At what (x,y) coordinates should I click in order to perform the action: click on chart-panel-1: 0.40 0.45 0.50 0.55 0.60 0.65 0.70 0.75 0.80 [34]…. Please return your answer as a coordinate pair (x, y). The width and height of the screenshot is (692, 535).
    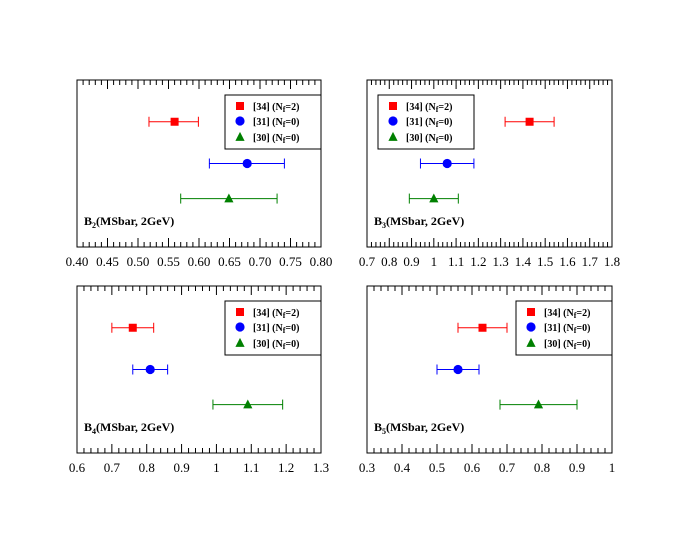
    Looking at the image, I should click on (199, 174).